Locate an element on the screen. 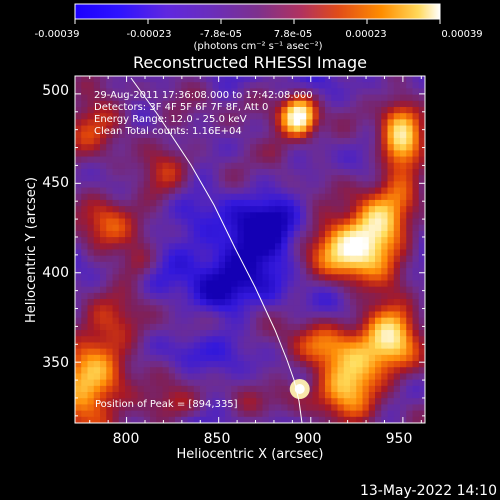 Image resolution: width=500 pixels, height=500 pixels. annotation-energy-range: Energy Range: 12.0 - 25.0 keV is located at coordinates (170, 119).